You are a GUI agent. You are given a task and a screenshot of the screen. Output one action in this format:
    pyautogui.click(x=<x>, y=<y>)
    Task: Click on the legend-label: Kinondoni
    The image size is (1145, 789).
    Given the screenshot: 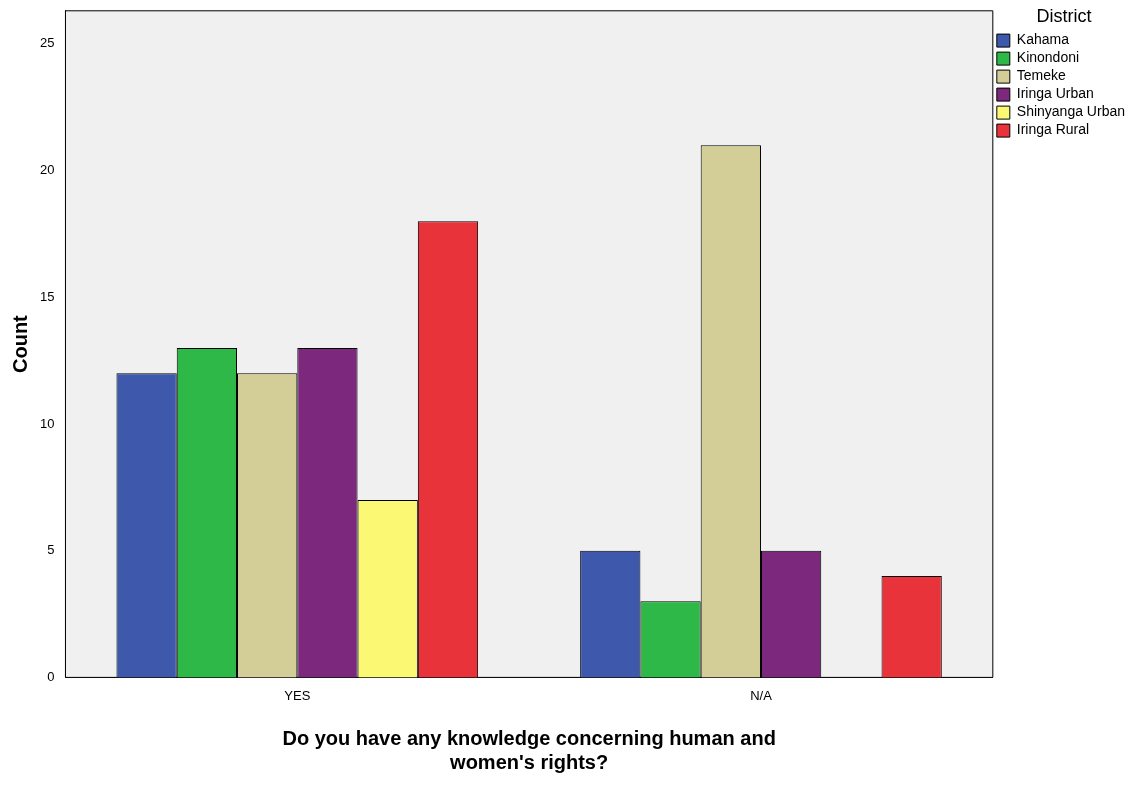 What is the action you would take?
    pyautogui.click(x=1048, y=57)
    